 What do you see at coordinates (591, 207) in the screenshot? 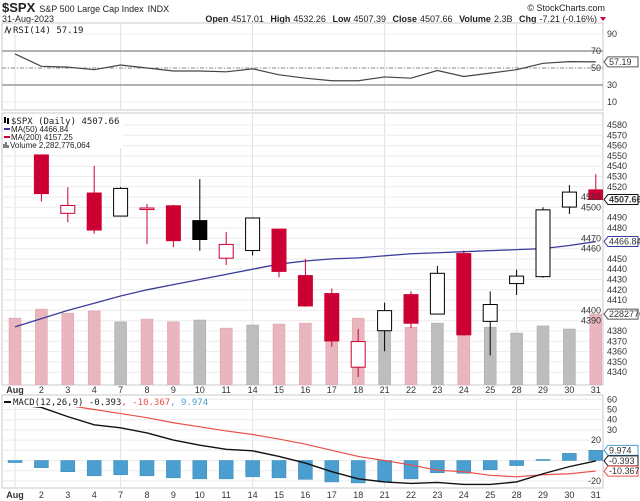
I see `price-tick-label: 4500` at bounding box center [591, 207].